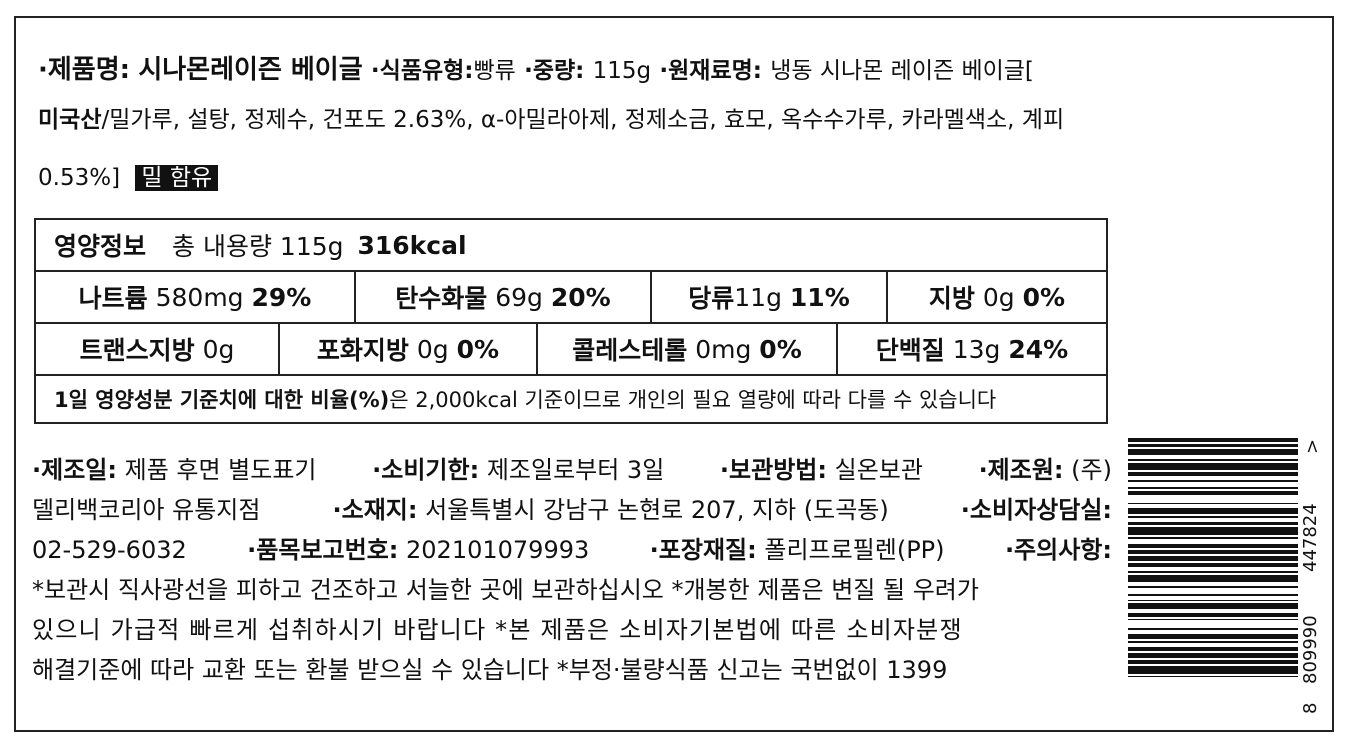  Describe the element at coordinates (878, 470) in the screenshot. I see `storage-value: 실온보관` at that location.